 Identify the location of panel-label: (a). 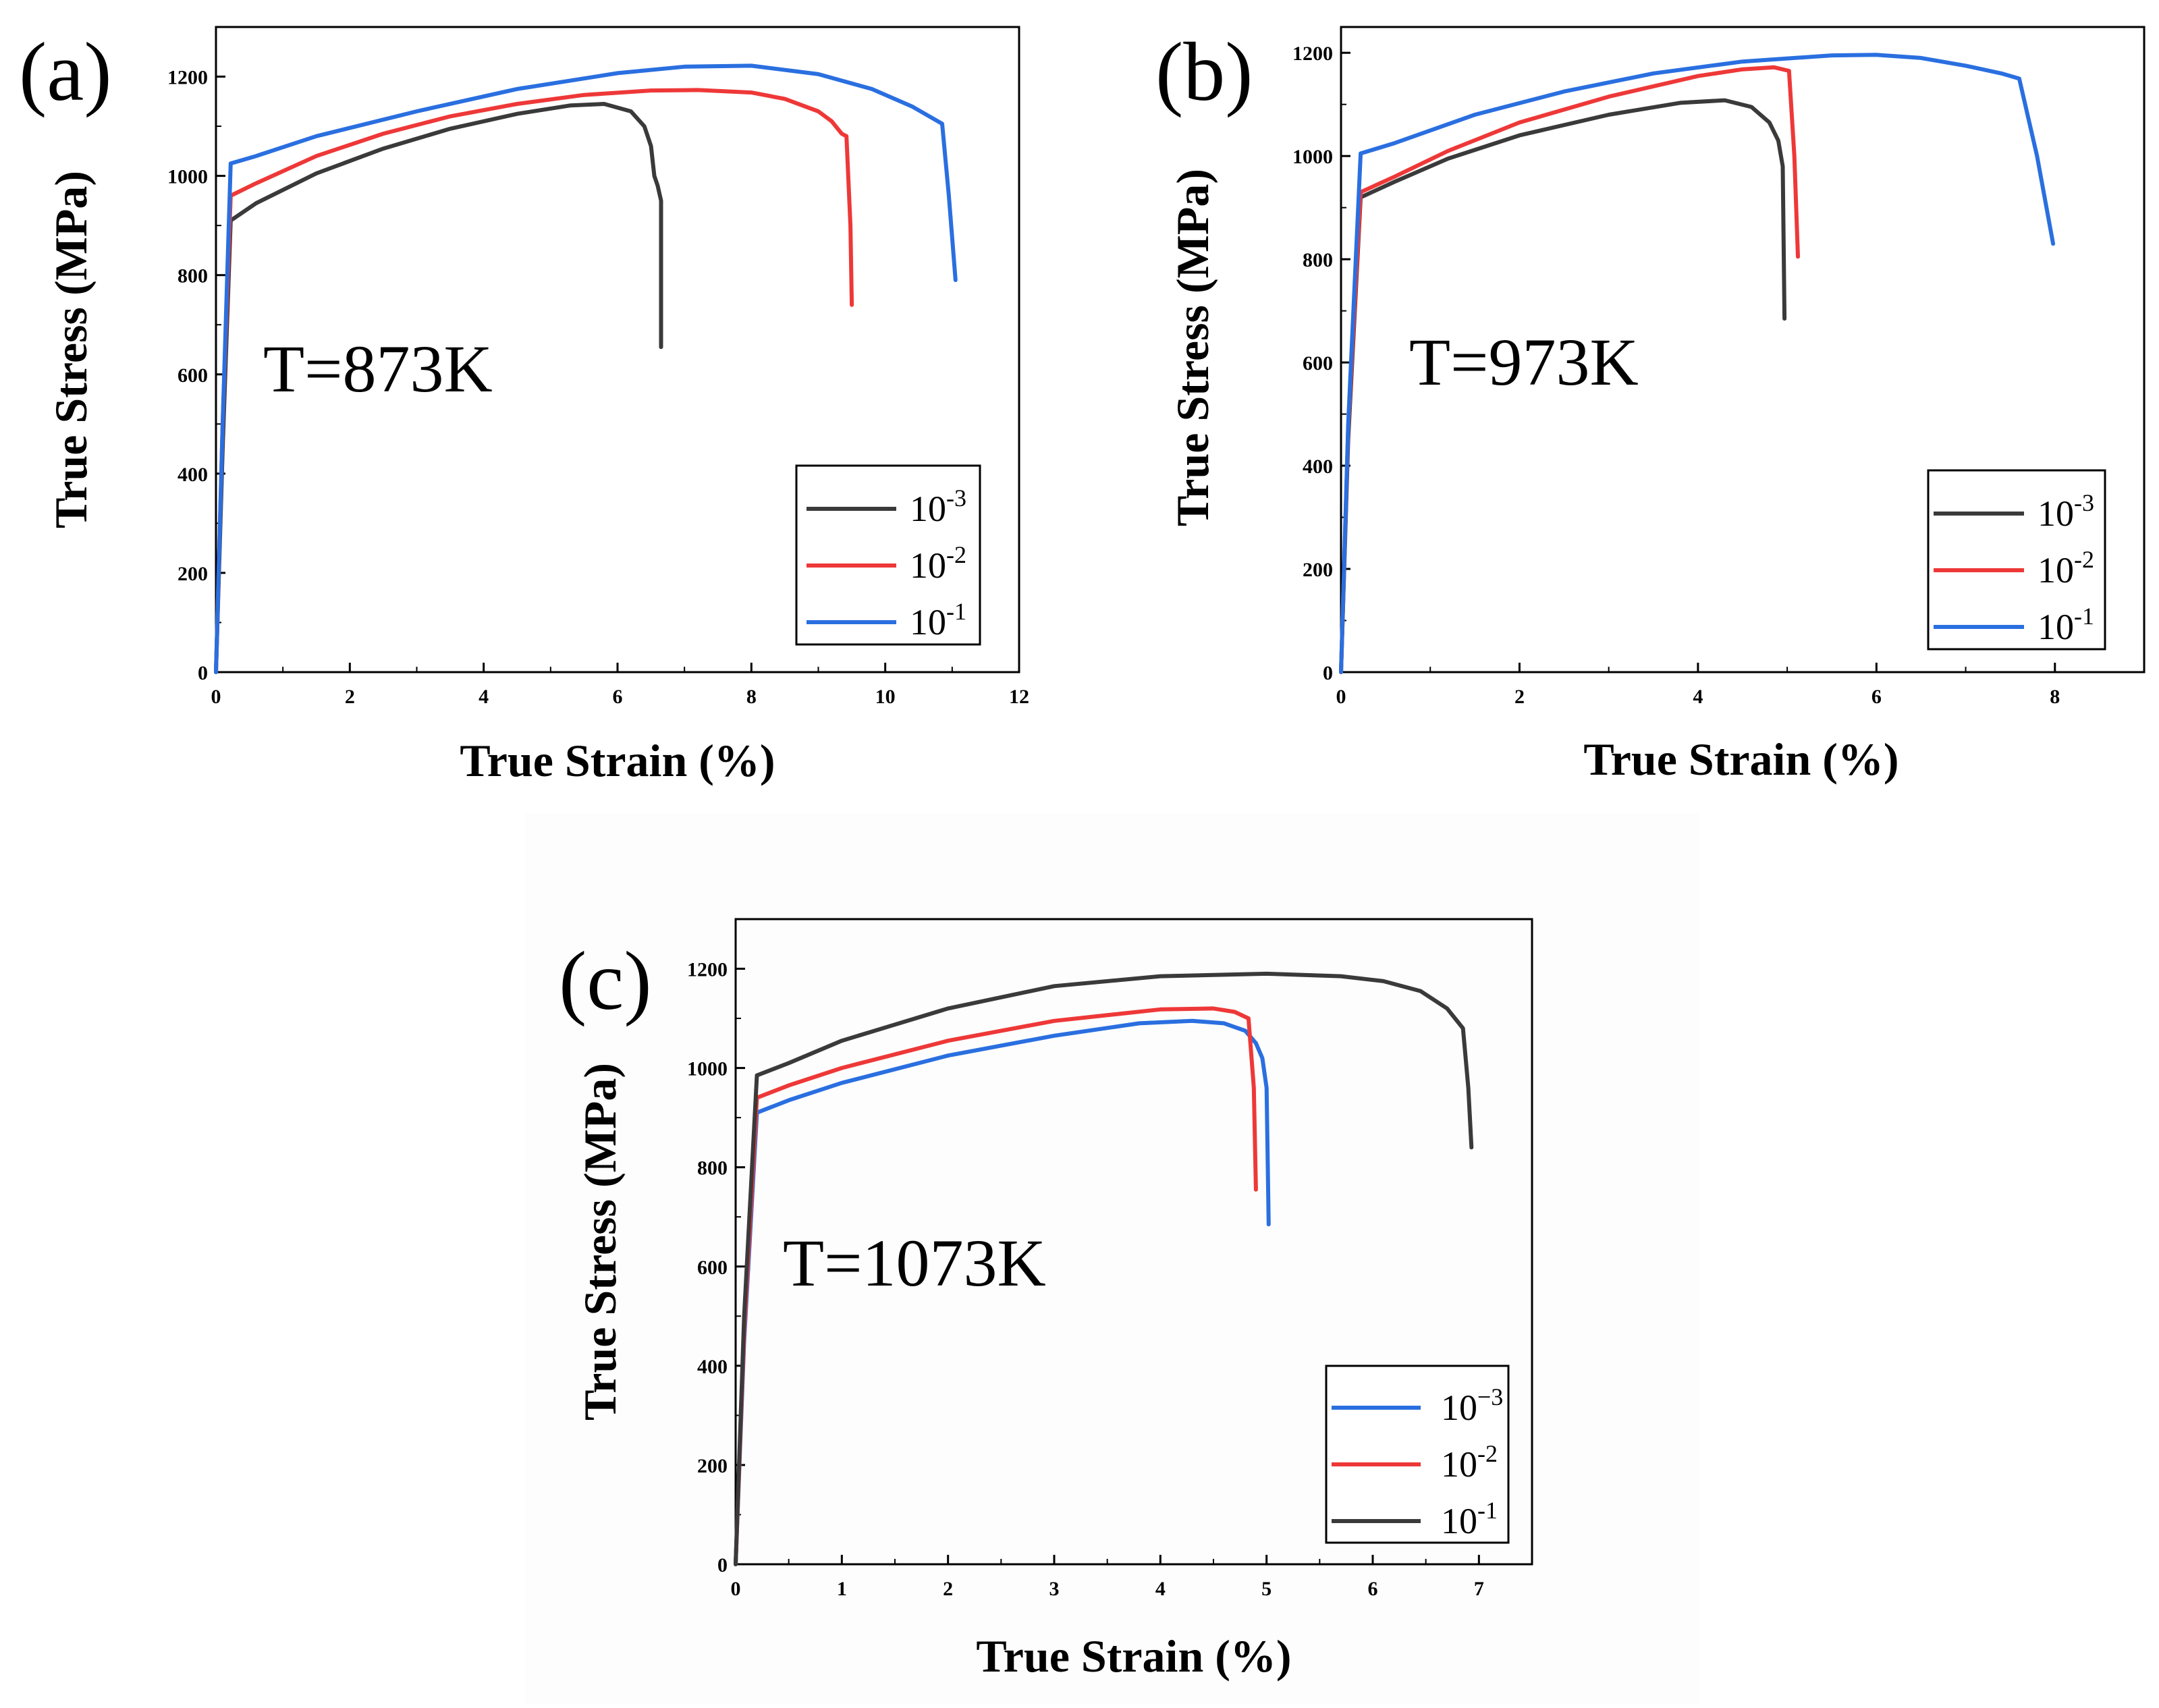
(65, 72).